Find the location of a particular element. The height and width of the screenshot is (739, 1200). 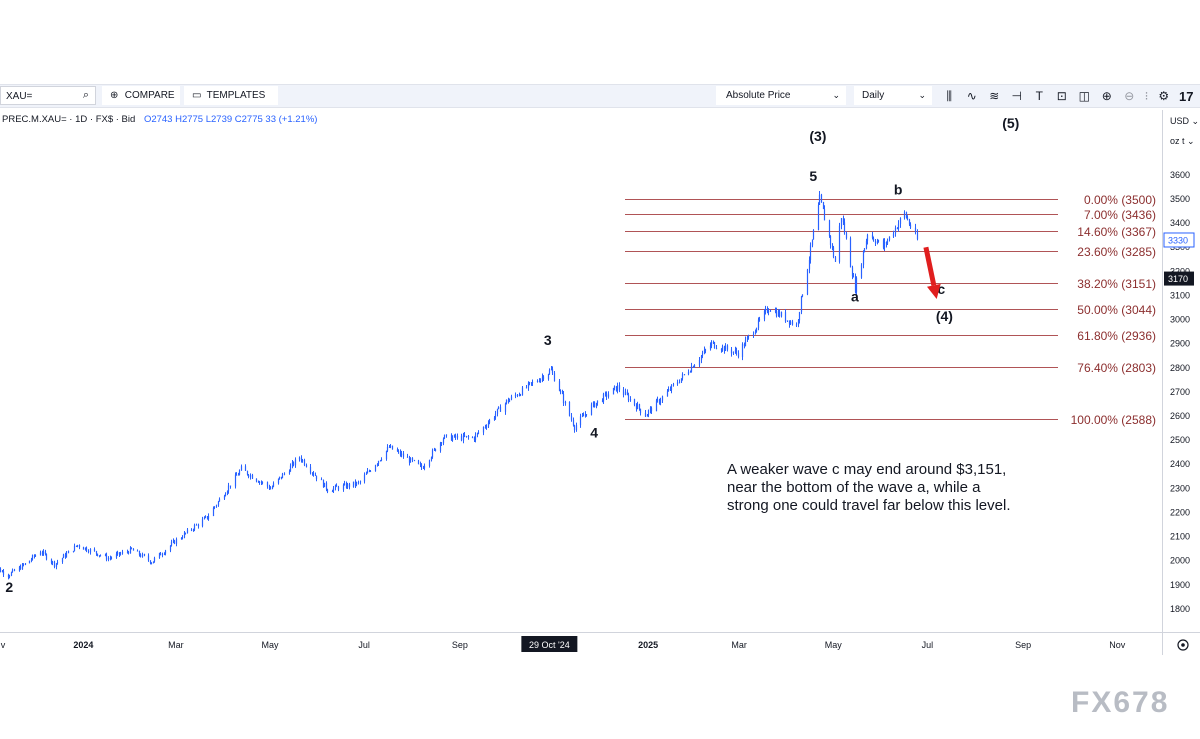

settings-icon is located at coordinates (1183, 645).